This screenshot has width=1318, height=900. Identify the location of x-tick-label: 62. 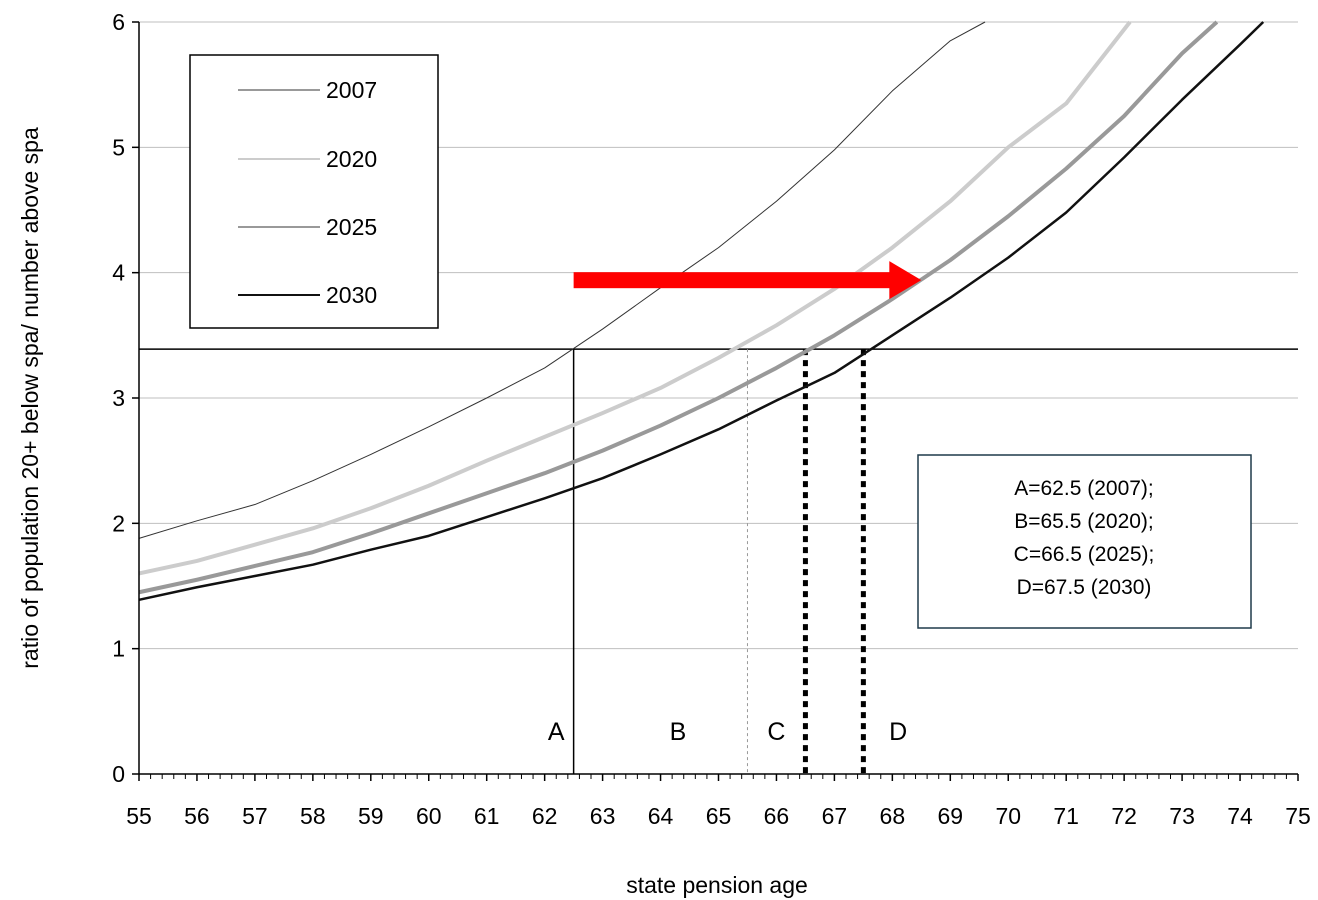
(545, 816).